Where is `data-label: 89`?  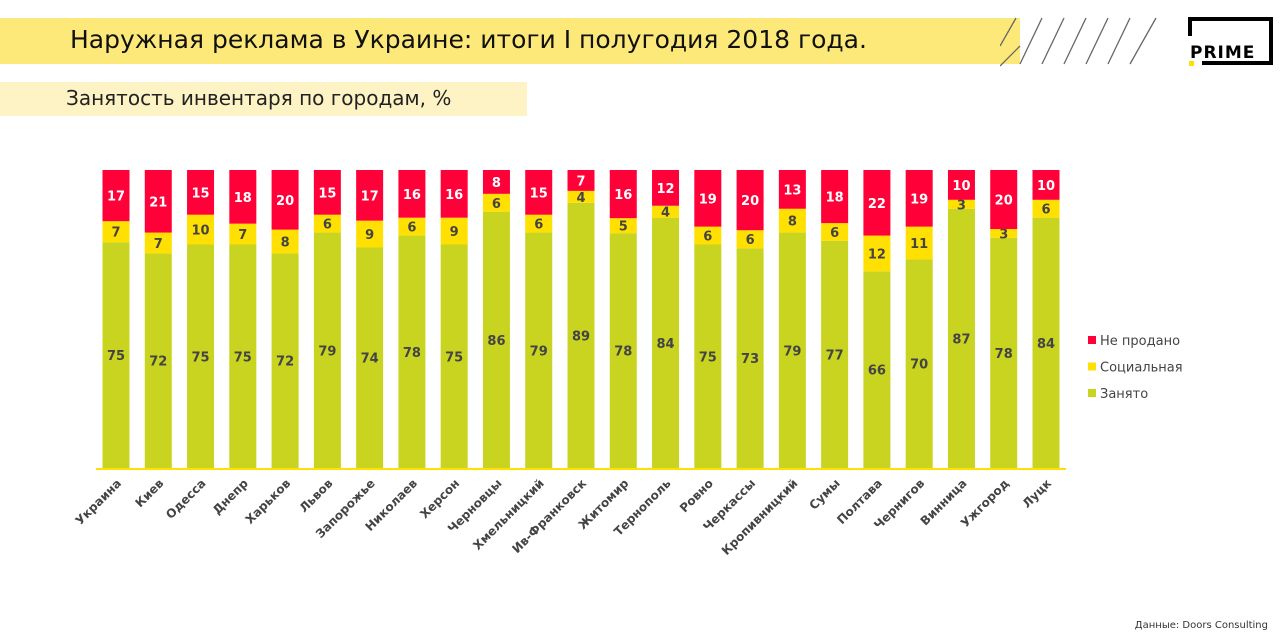 data-label: 89 is located at coordinates (581, 336).